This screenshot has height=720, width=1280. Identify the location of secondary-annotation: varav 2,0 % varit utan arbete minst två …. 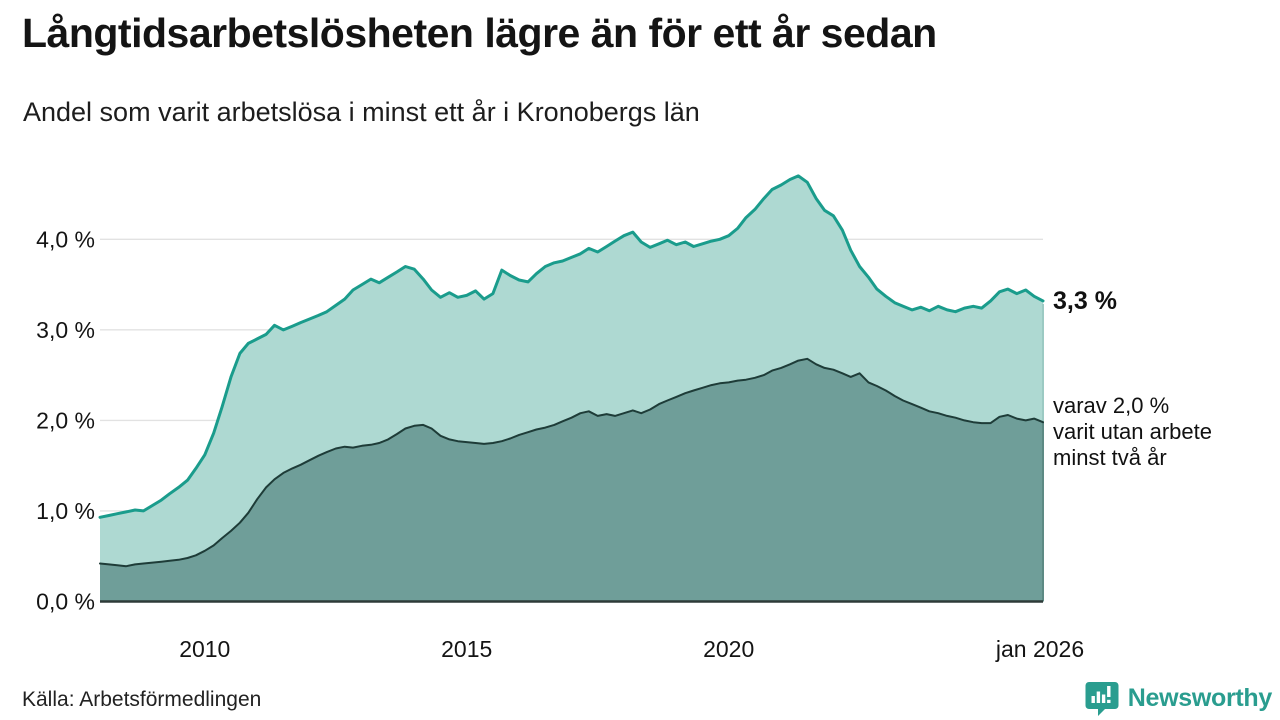
(1164, 432).